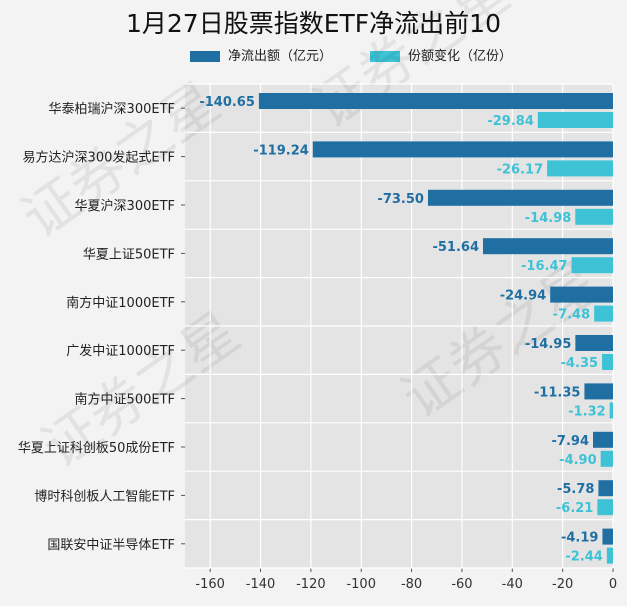  I want to click on x-tick-label: -60, so click(461, 584).